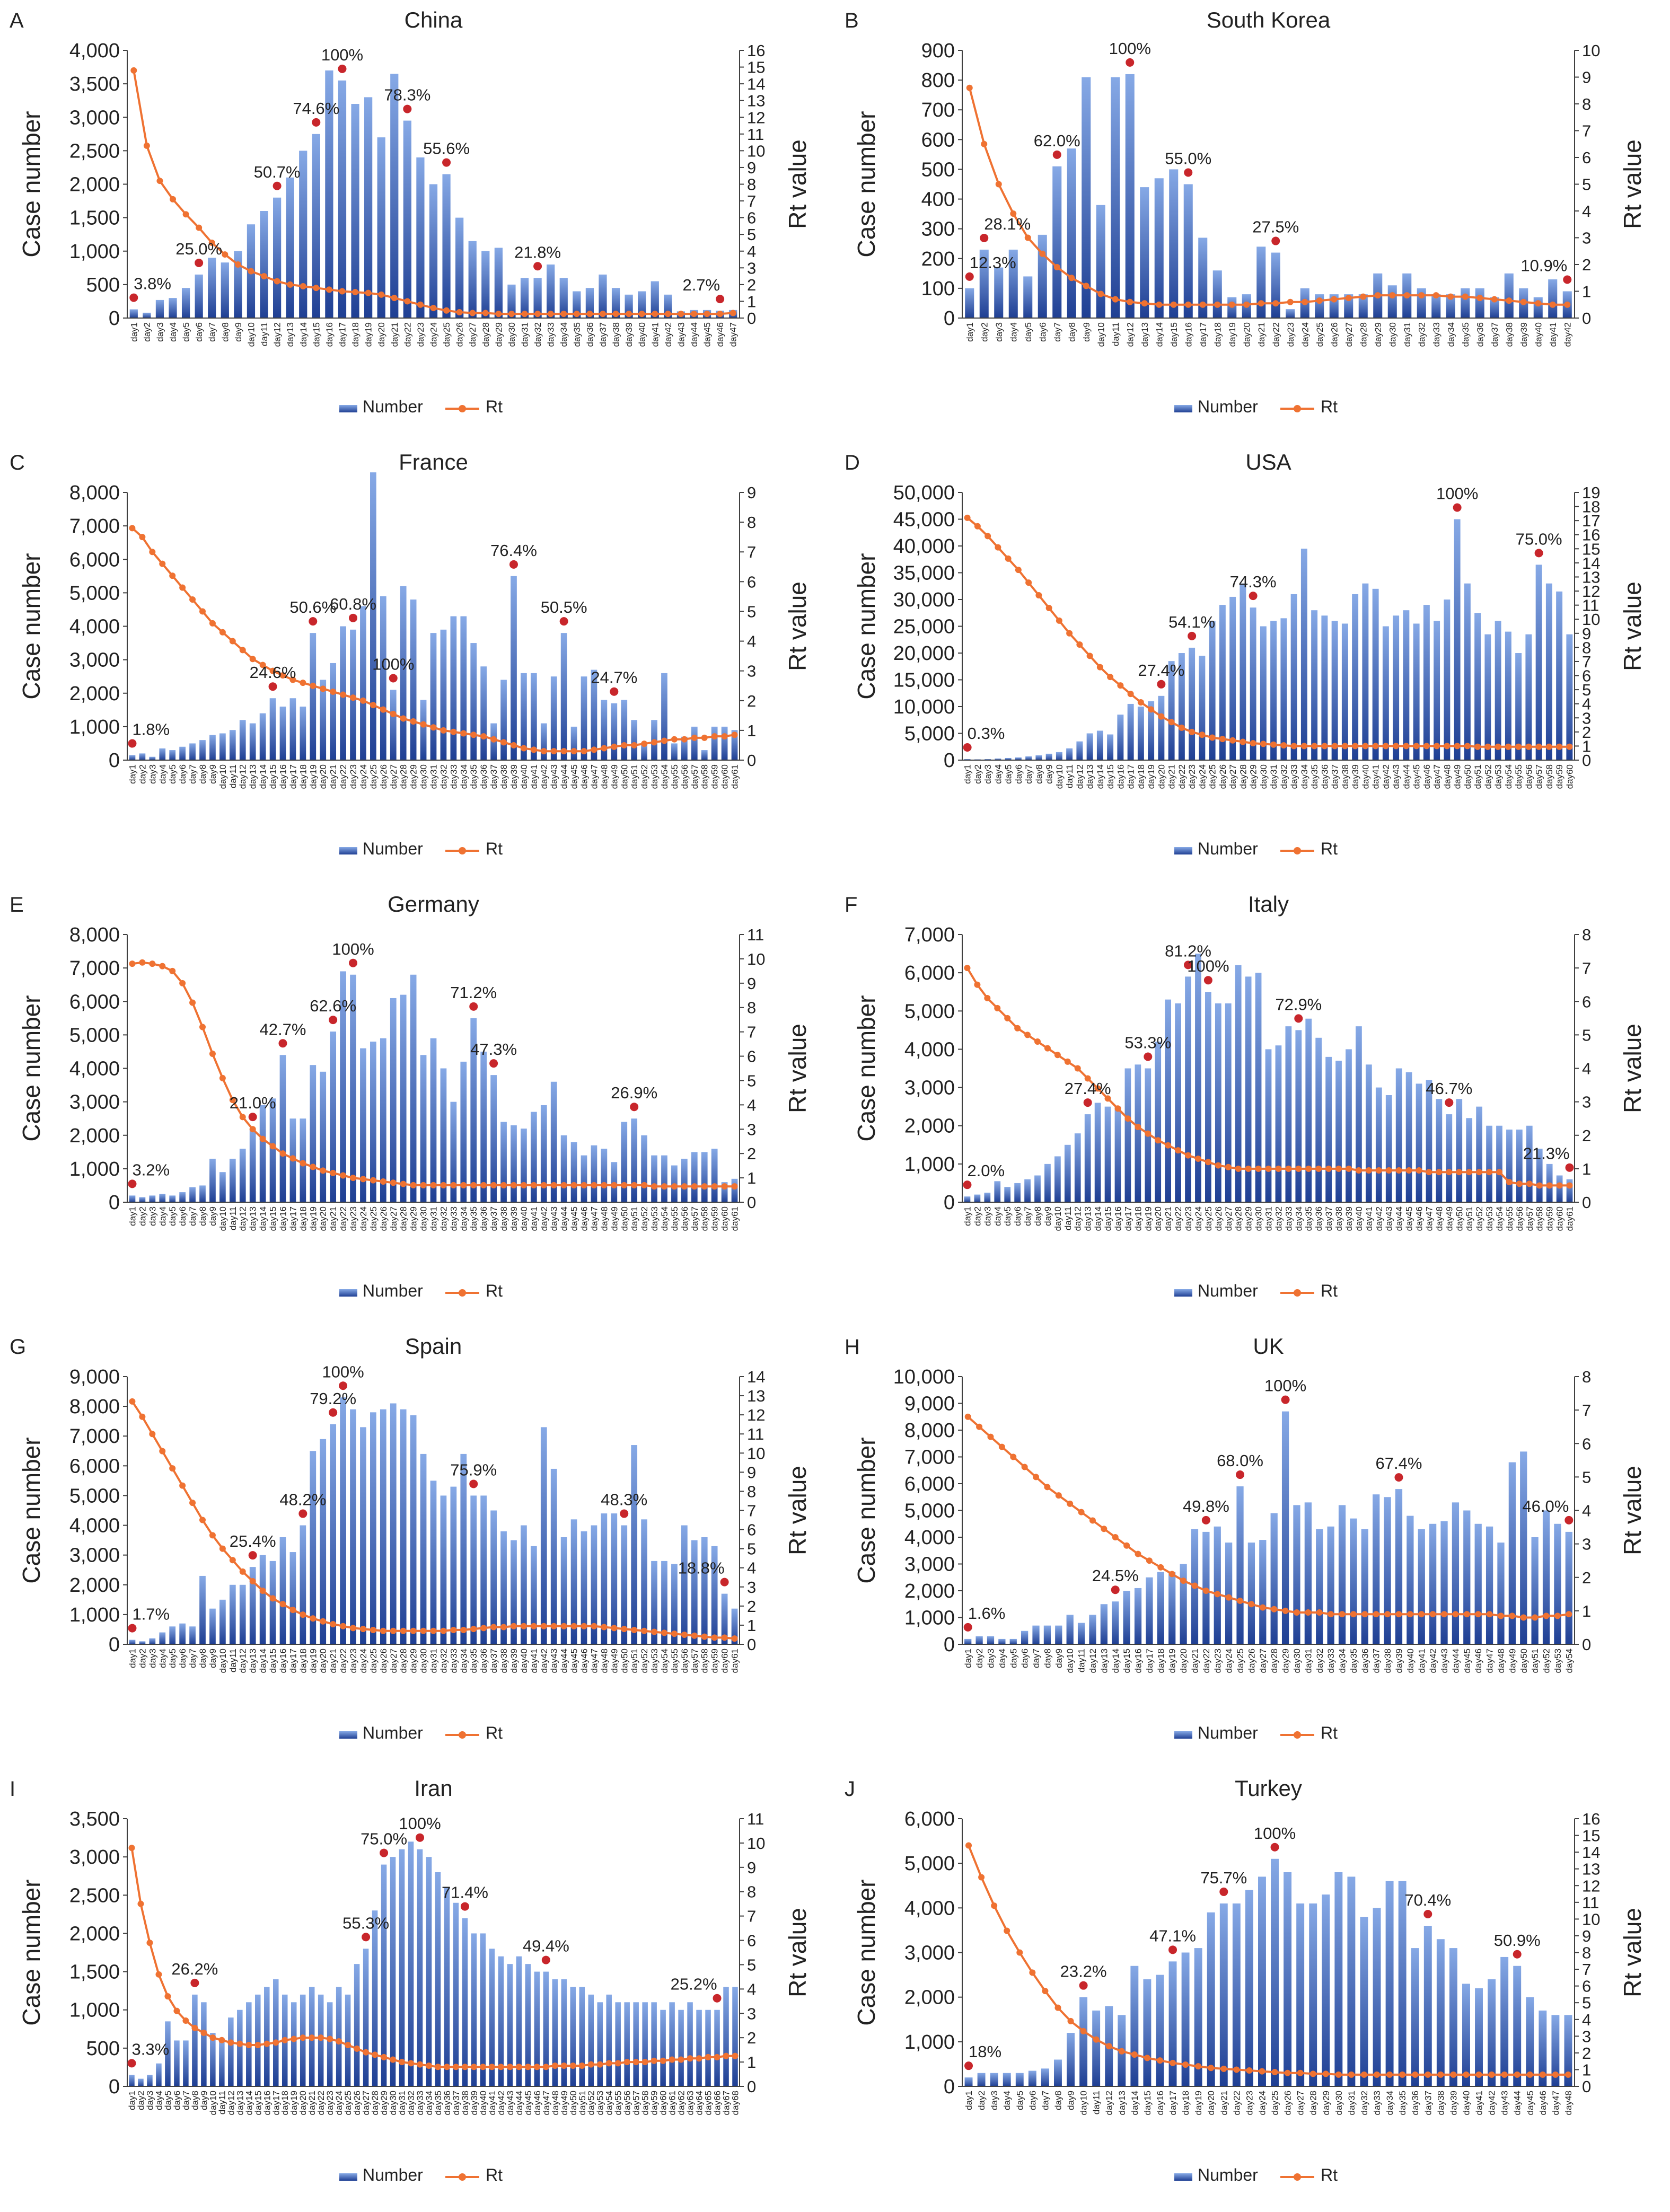  I want to click on x-tick-label: day40, so click(1466, 2103).